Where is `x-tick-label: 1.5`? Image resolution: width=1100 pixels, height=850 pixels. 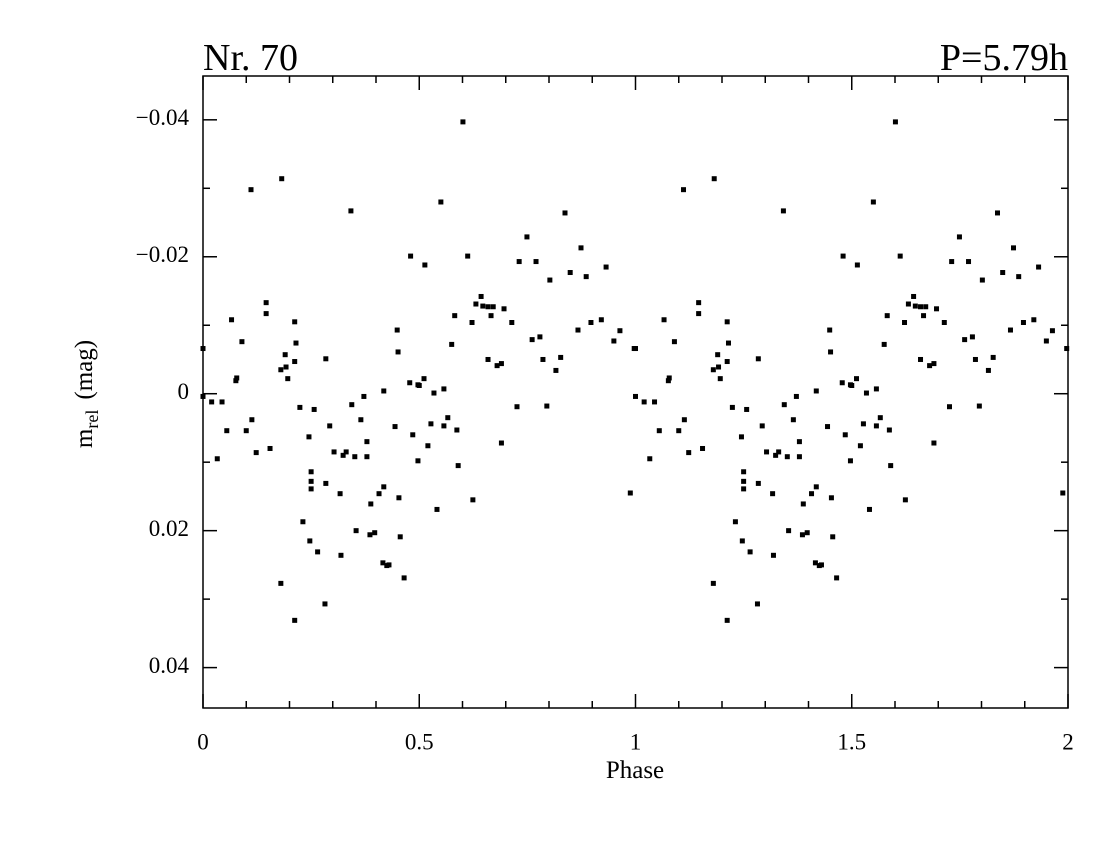
x-tick-label: 1.5 is located at coordinates (851, 741).